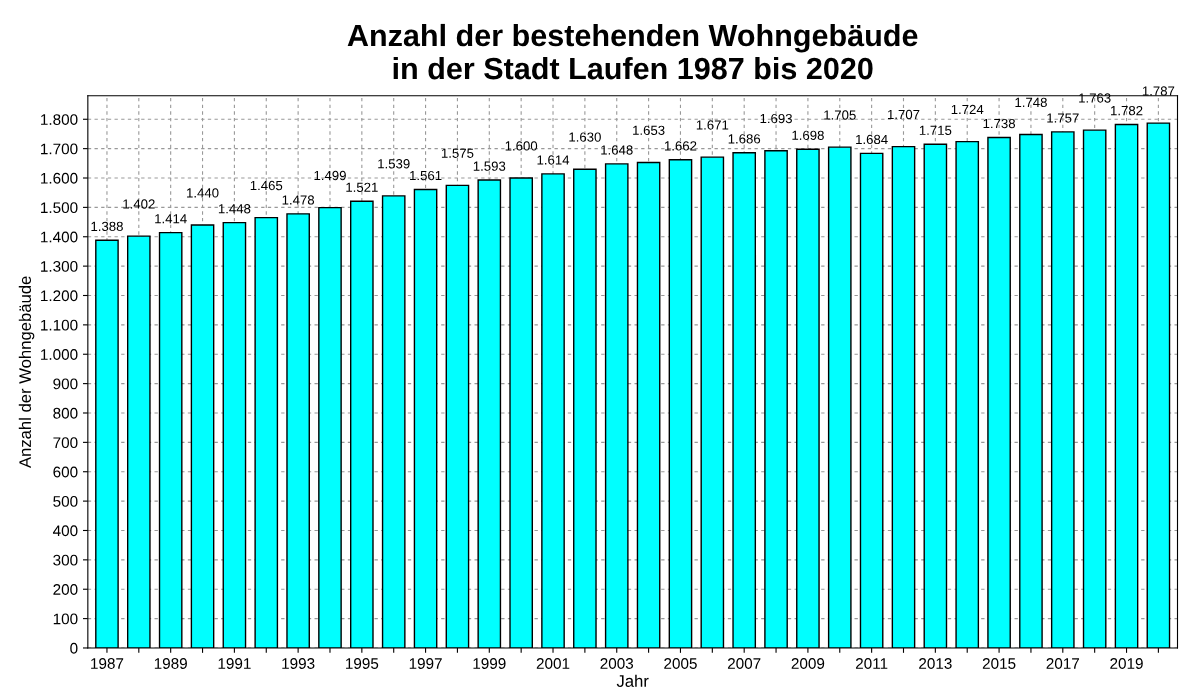 The width and height of the screenshot is (1187, 699). I want to click on data-label: 1.757, so click(1063, 118).